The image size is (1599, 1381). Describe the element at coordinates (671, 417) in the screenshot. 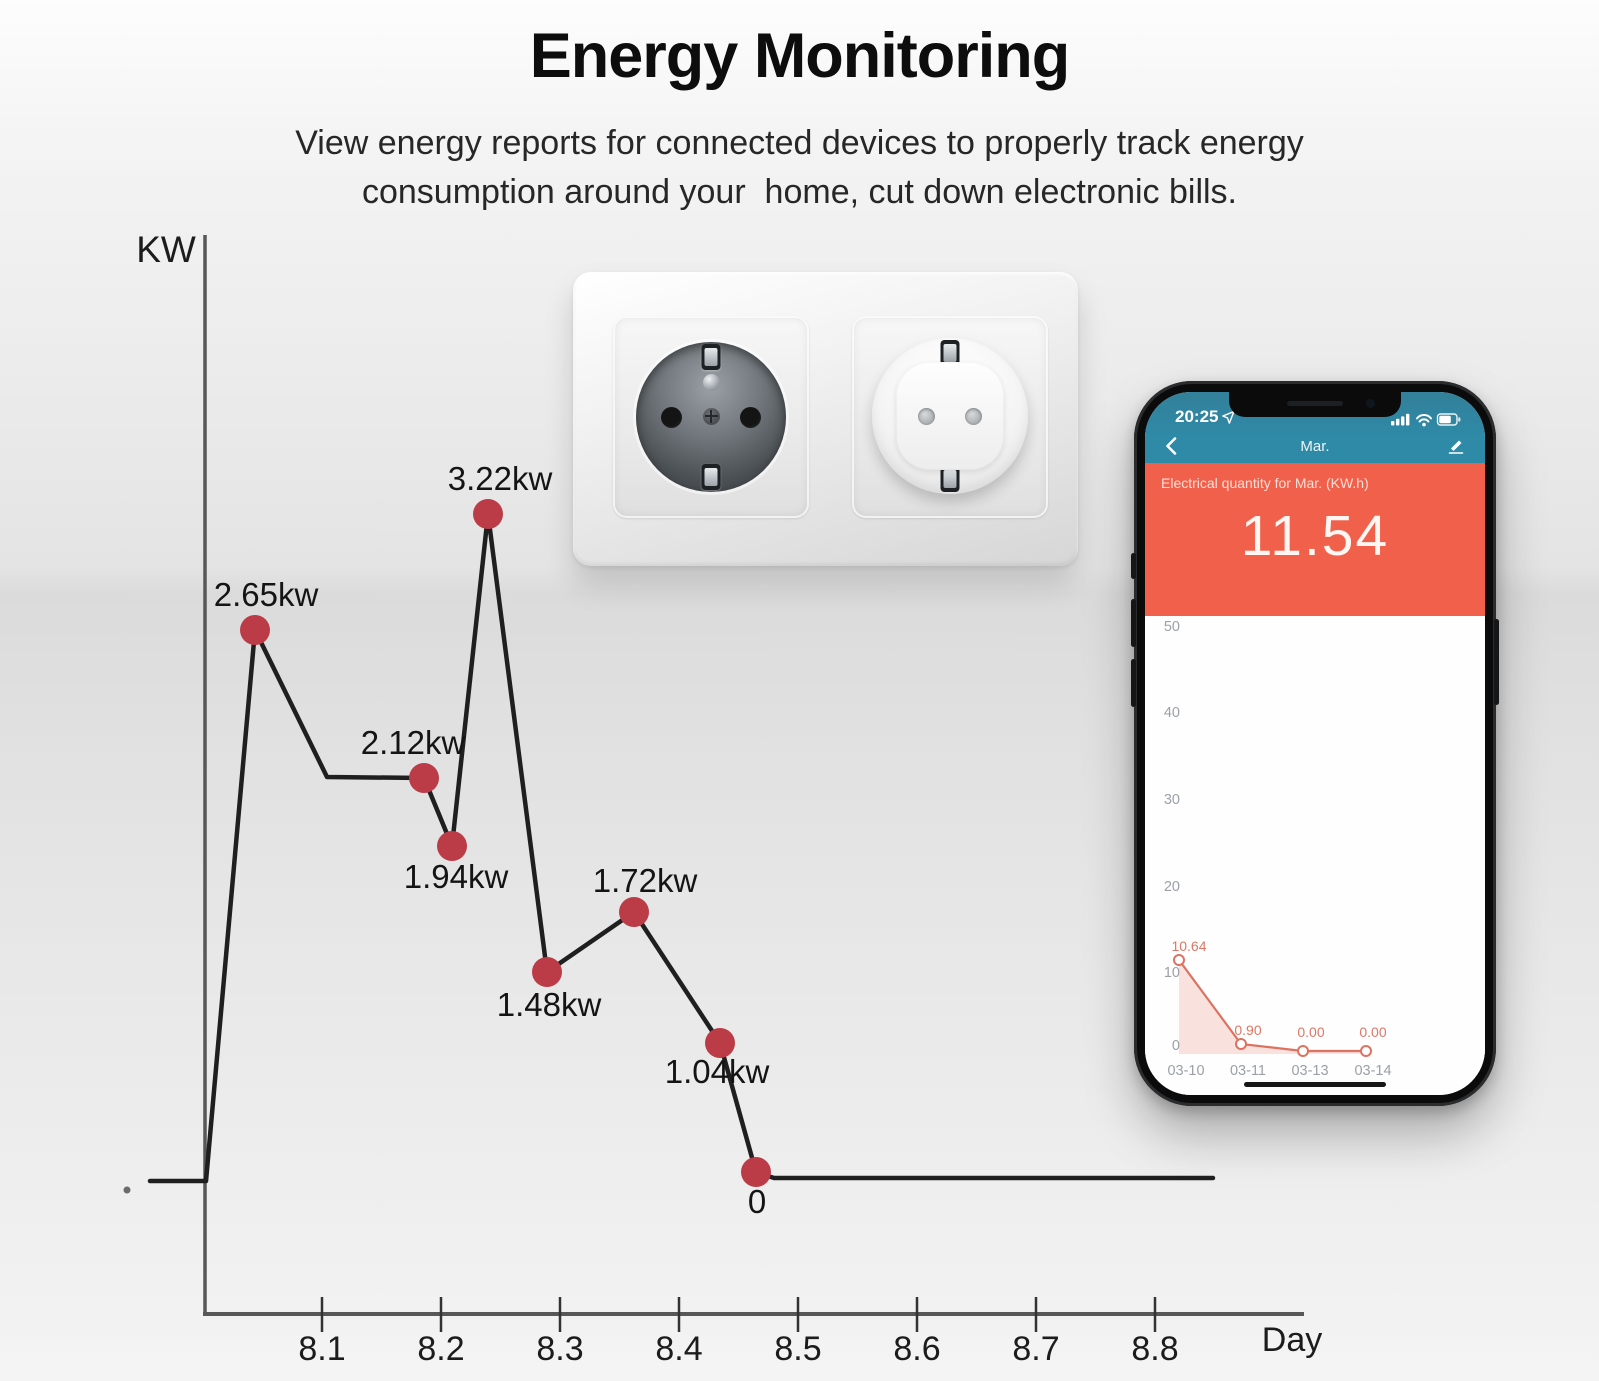

I see `pin-hole-left` at that location.